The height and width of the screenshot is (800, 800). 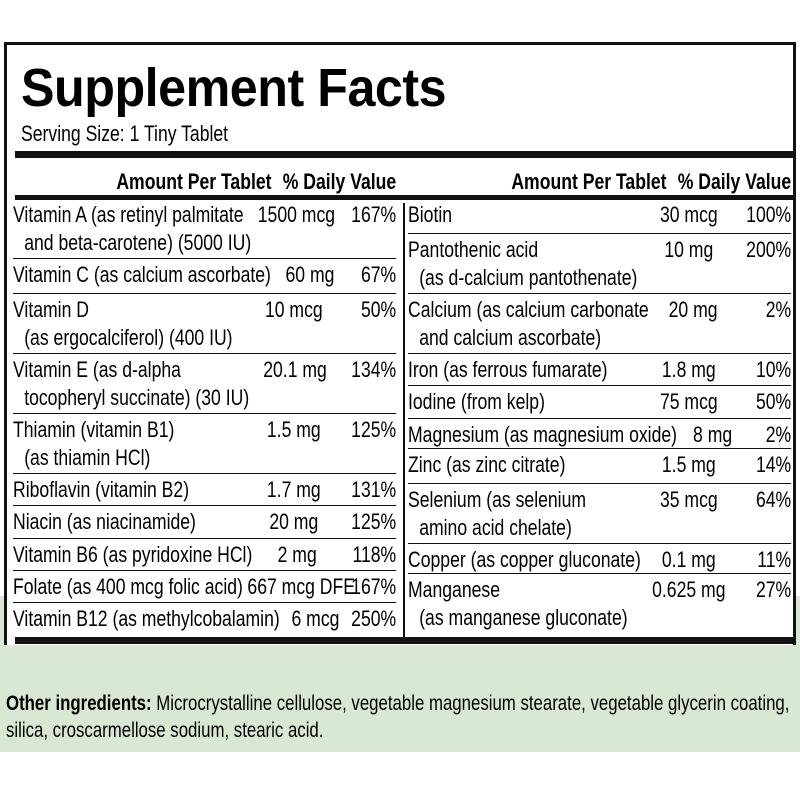 What do you see at coordinates (310, 274) in the screenshot?
I see `amount: 60 mg` at bounding box center [310, 274].